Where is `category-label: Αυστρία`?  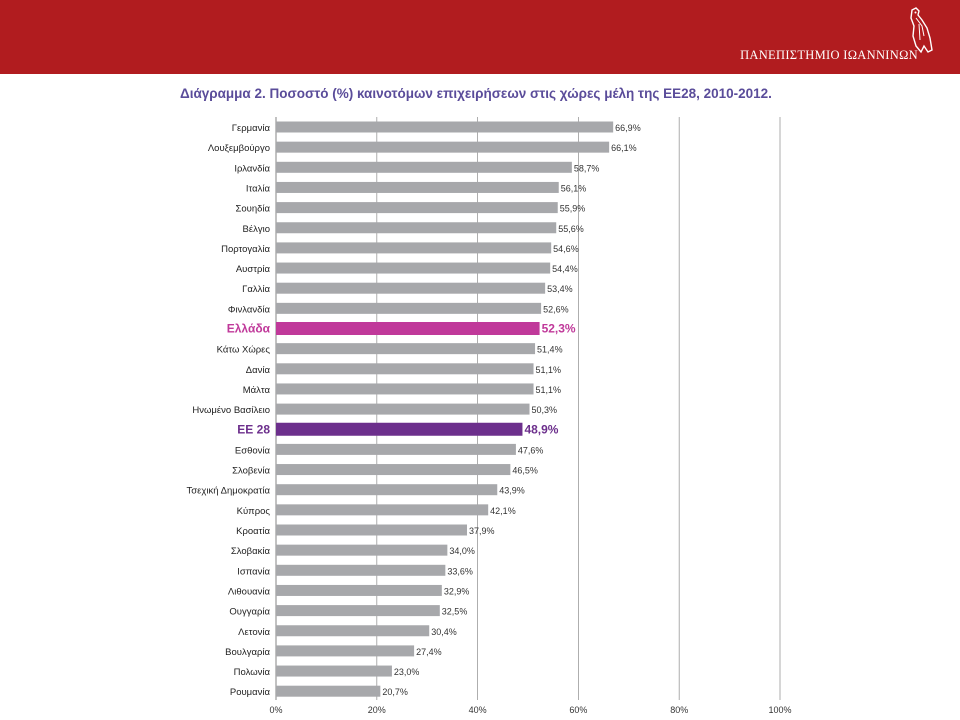 category-label: Αυστρία is located at coordinates (253, 269).